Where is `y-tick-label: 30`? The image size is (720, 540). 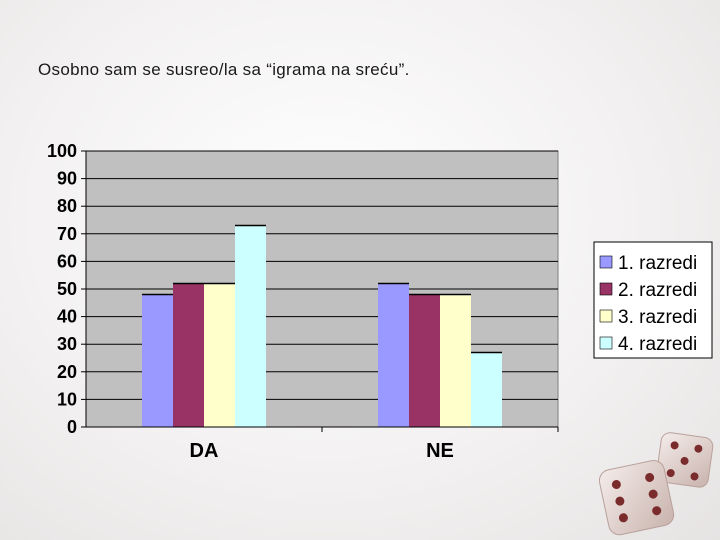 y-tick-label: 30 is located at coordinates (67, 344).